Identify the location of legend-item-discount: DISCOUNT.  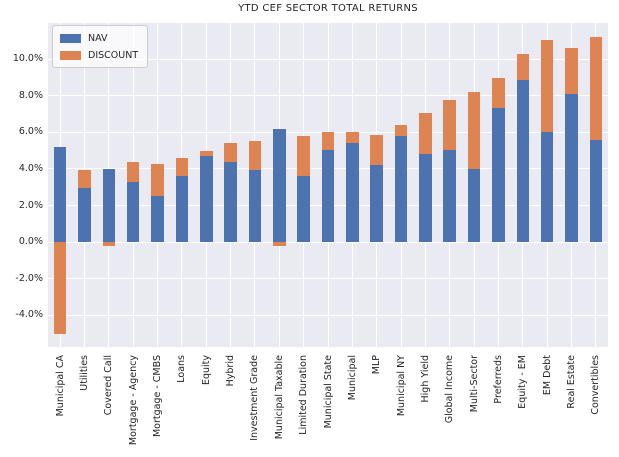
(99, 55).